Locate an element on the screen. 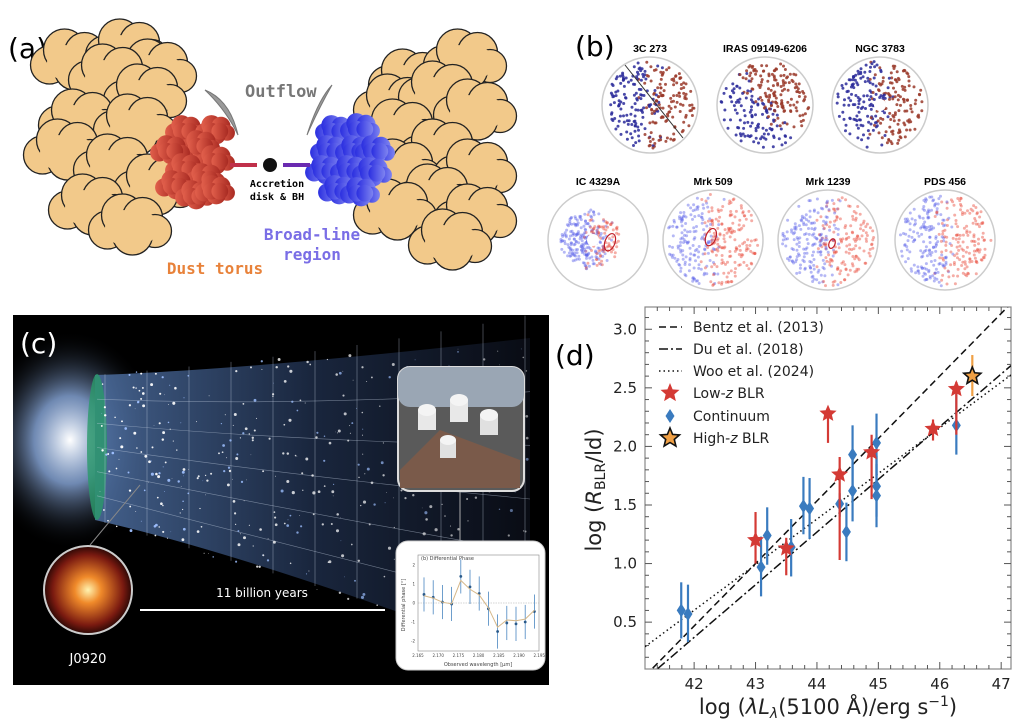 The width and height of the screenshot is (1024, 726). continuum-diamond-marker is located at coordinates (877, 442).